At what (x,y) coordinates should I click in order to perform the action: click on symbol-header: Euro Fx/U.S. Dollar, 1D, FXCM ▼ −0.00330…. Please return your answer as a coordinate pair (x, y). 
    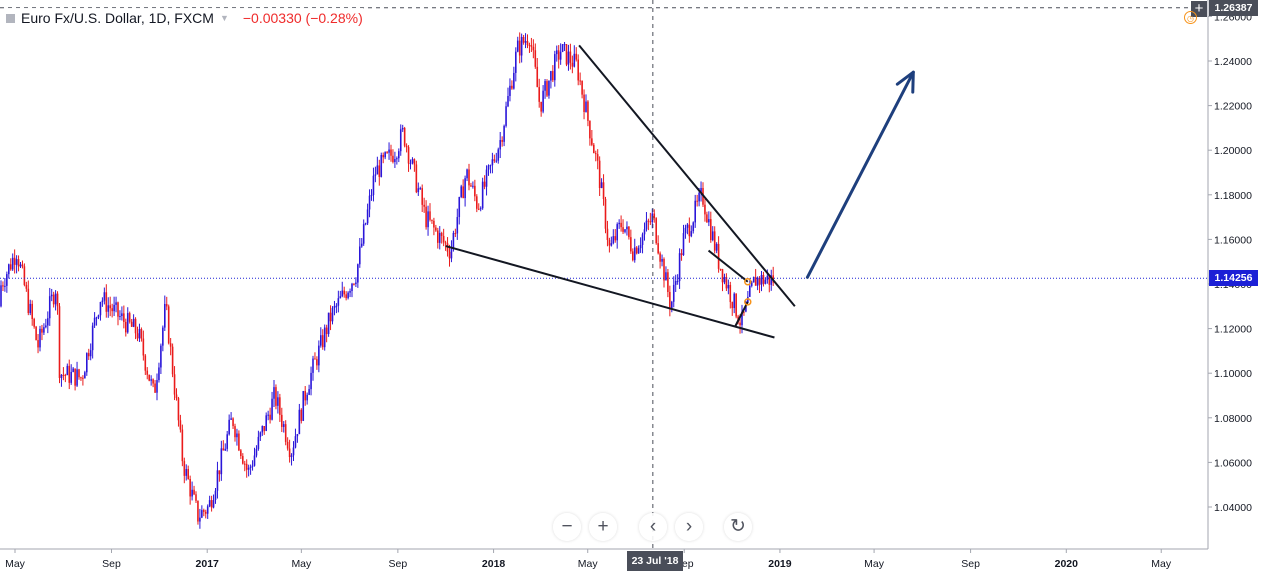
    Looking at the image, I should click on (184, 18).